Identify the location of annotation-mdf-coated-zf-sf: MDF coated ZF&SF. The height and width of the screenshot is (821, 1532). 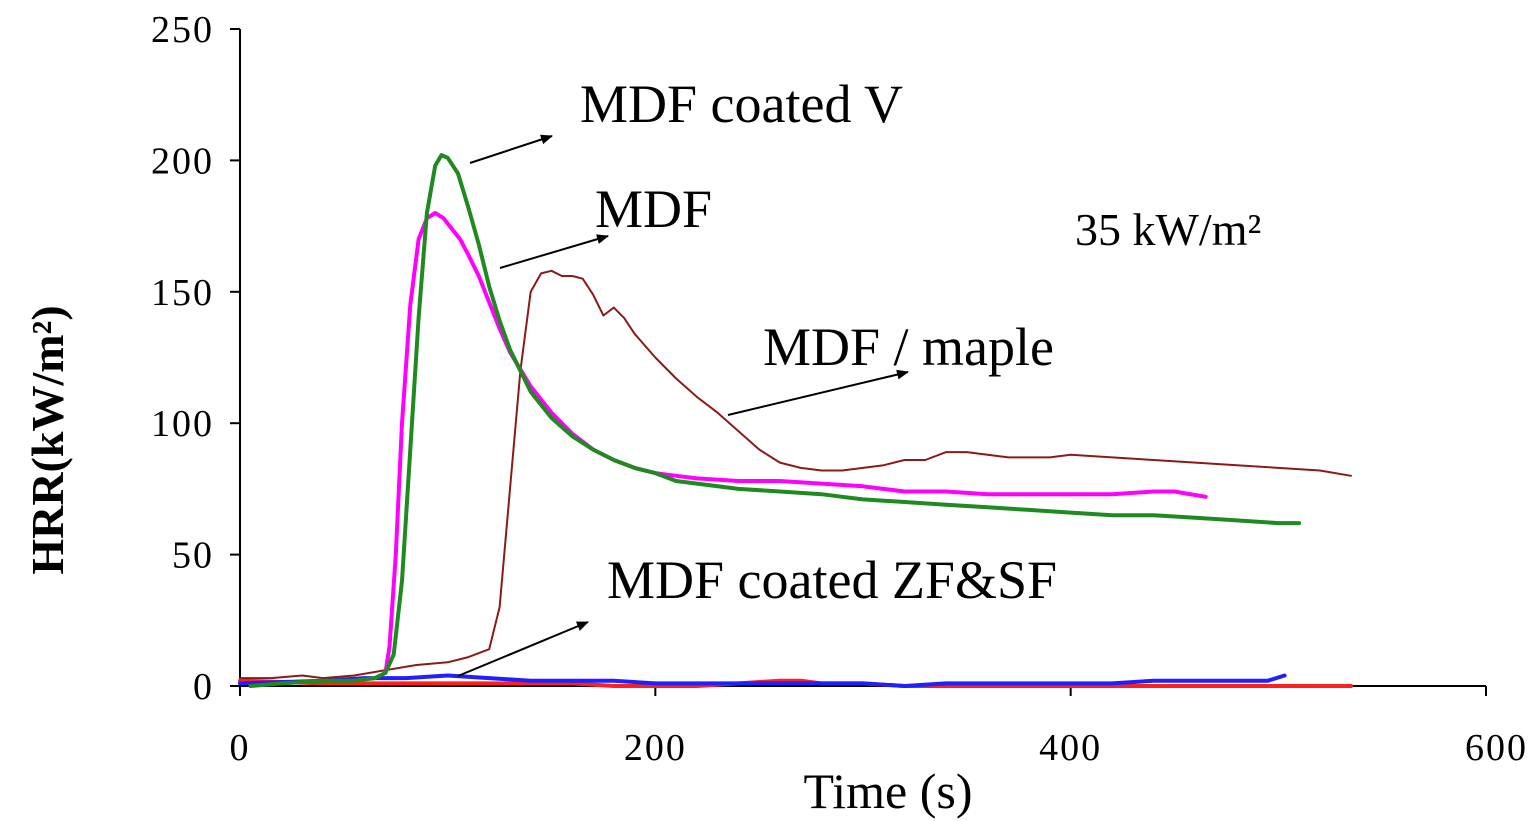
(832, 580).